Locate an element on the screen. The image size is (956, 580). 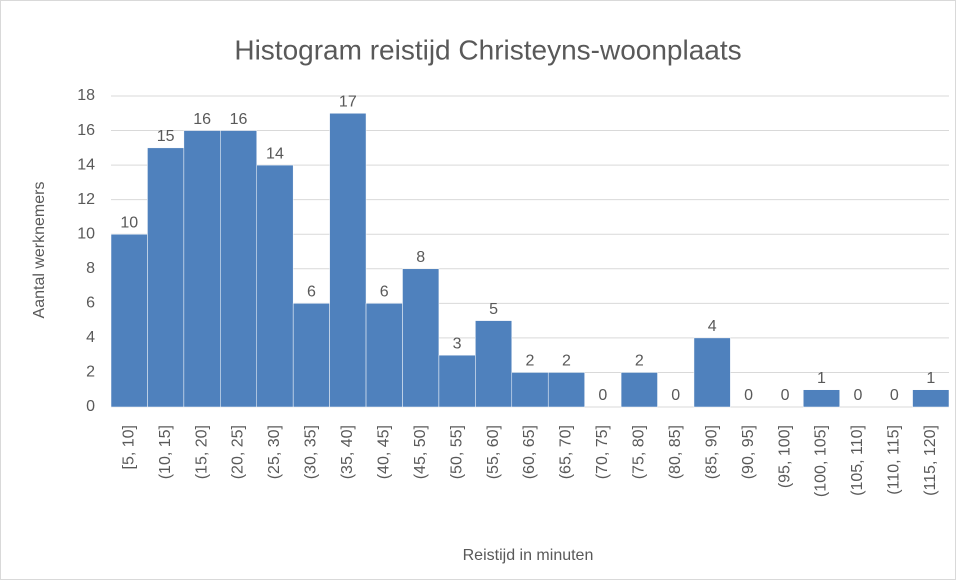
y-axis-label: Aantal werknemers is located at coordinates (39, 250).